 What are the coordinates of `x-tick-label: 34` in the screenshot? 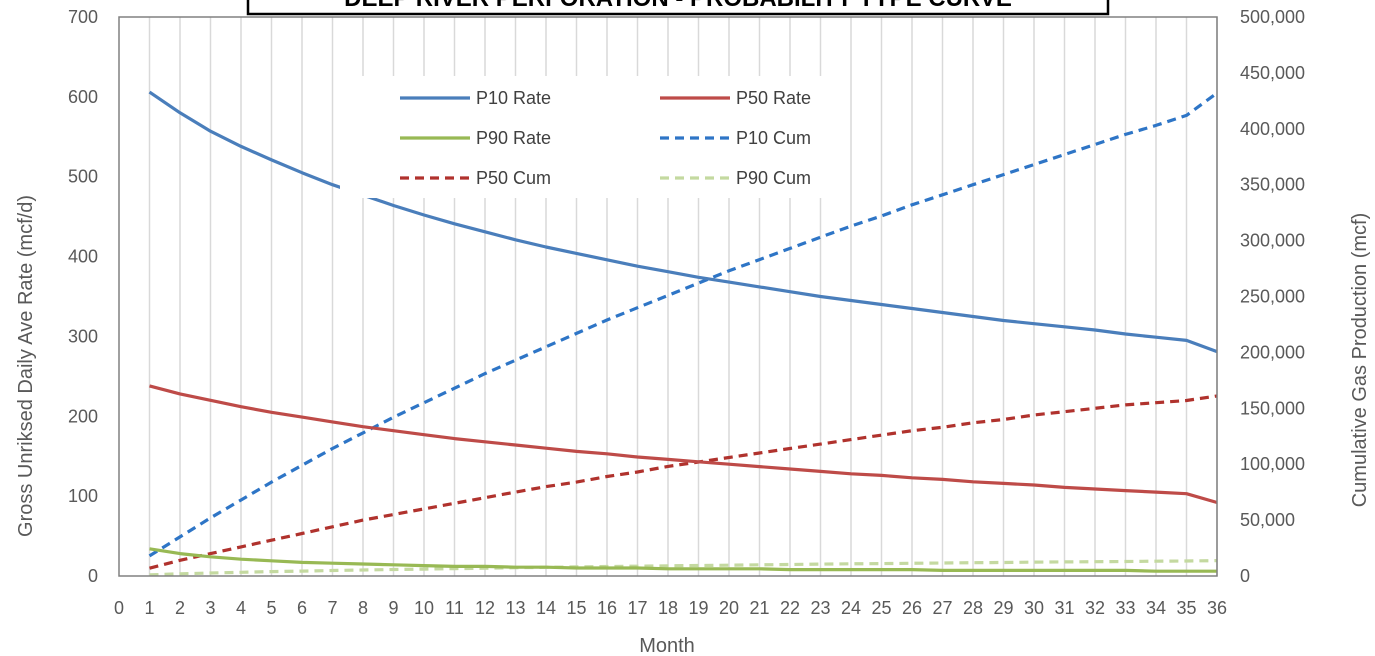 It's located at (1156, 608).